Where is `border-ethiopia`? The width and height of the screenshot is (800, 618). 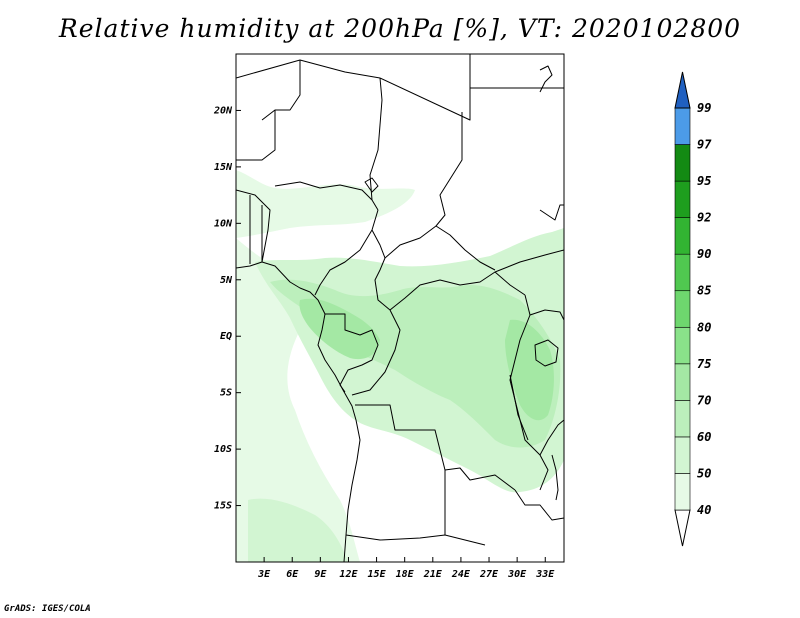 border-ethiopia is located at coordinates (551, 212).